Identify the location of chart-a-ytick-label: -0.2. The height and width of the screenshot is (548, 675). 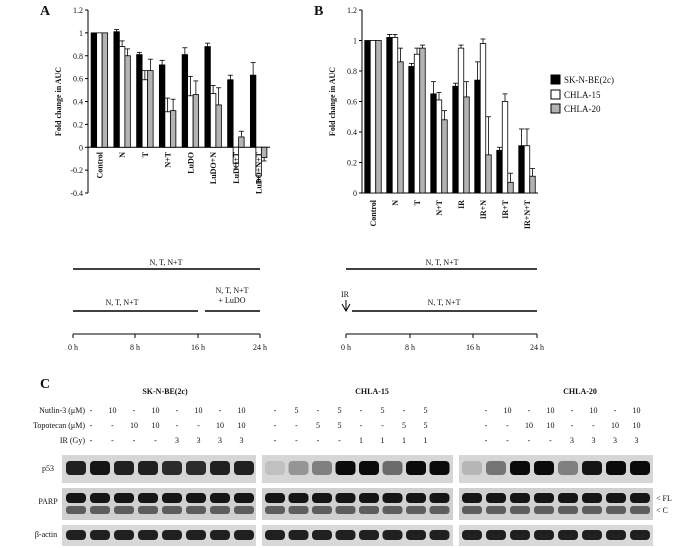
(76, 170).